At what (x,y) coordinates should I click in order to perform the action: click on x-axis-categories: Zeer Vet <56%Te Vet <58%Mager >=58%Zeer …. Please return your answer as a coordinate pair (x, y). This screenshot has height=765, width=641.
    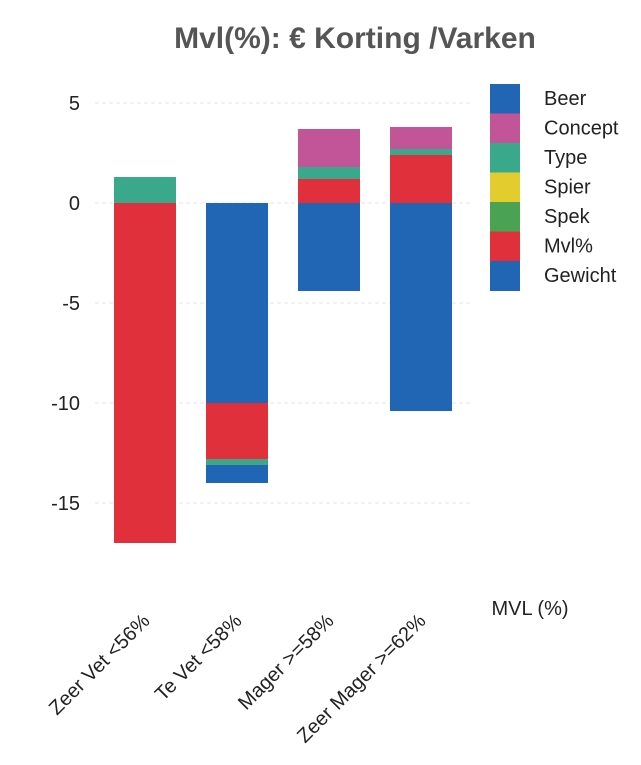
    Looking at the image, I should click on (238, 679).